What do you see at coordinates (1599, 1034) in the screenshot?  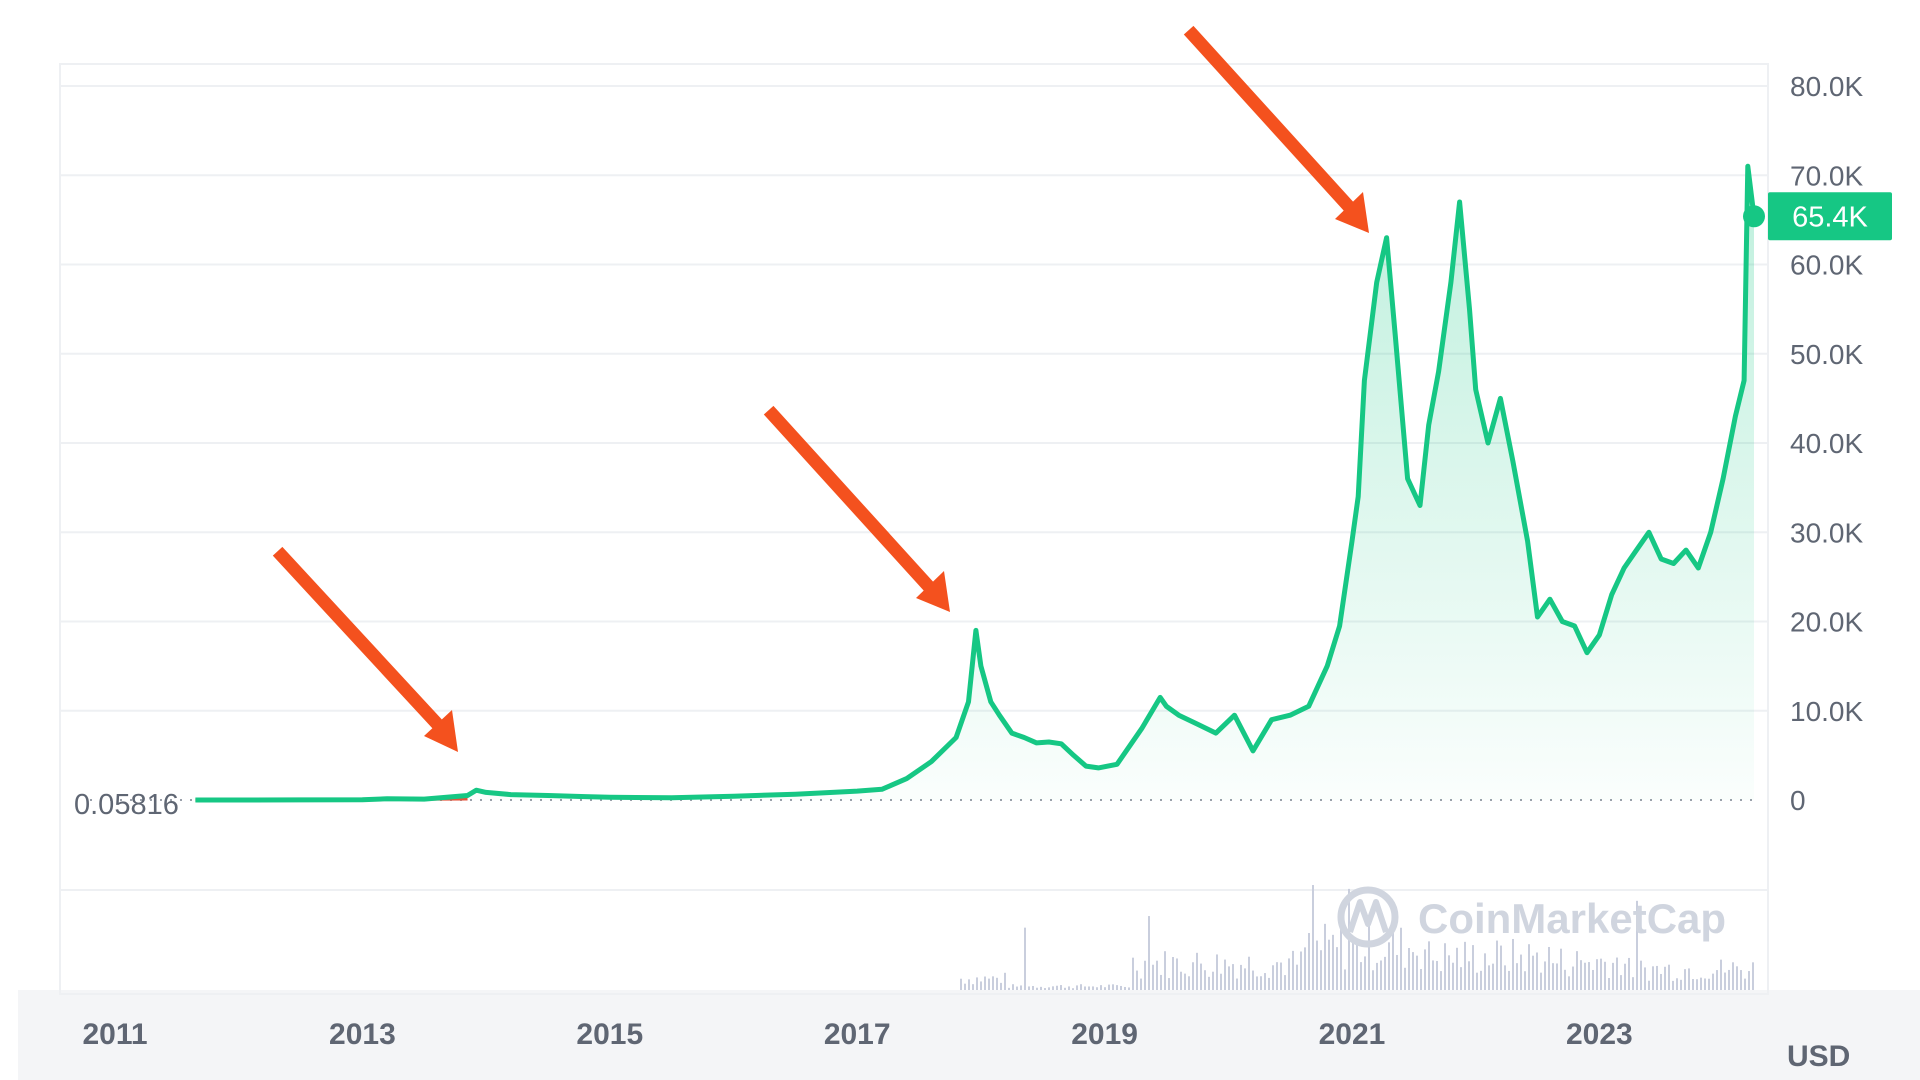 I see `x-tick-label: 2023` at bounding box center [1599, 1034].